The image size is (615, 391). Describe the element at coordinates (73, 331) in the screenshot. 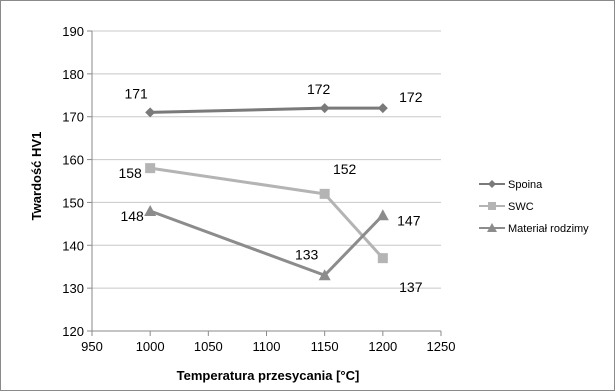

I see `y-tick-label: 120` at that location.